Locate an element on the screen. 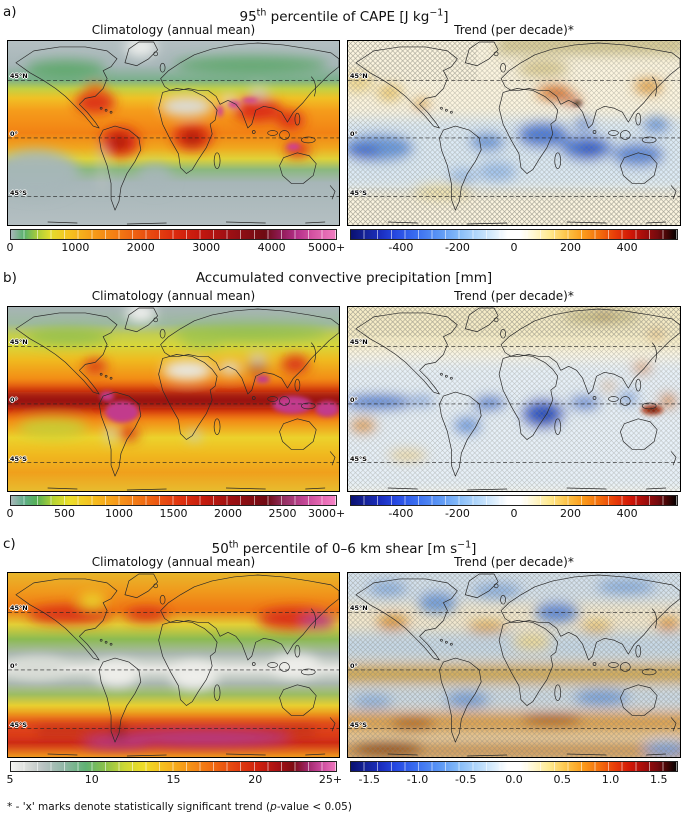 Image resolution: width=685 pixels, height=819 pixels. panel-shear-climatology: Climatology (annual mean) is located at coordinates (174, 670).